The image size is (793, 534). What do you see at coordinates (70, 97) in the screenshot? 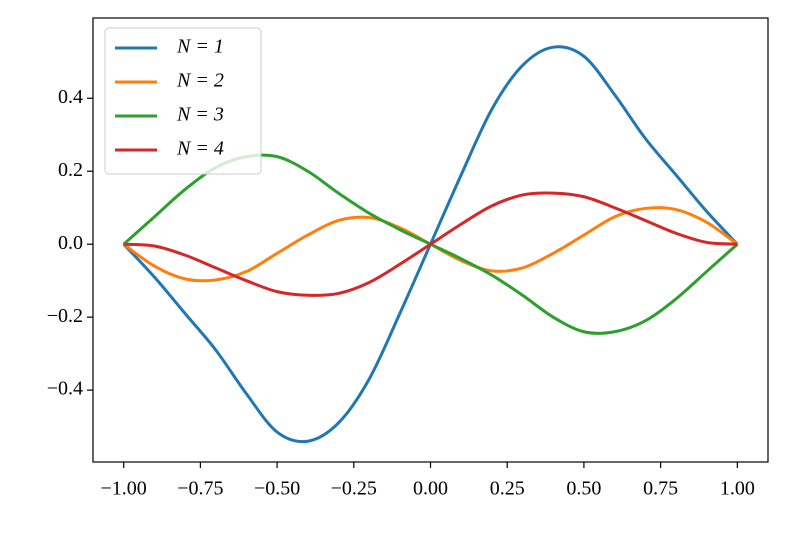
I see `y-tick-label: 0.4` at bounding box center [70, 97].